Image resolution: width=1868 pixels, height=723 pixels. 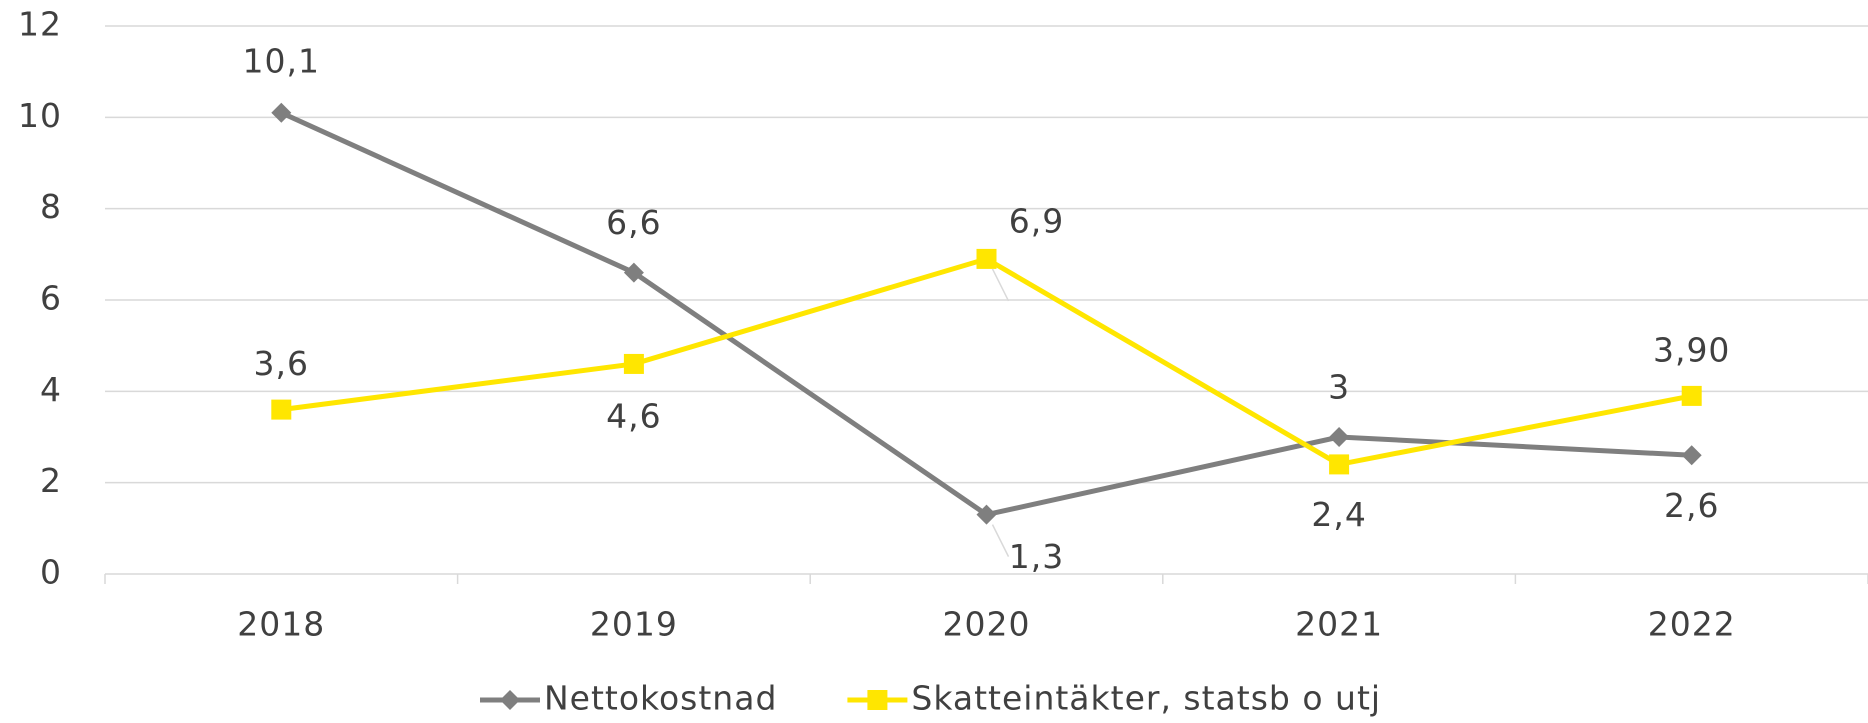 What do you see at coordinates (40, 115) in the screenshot?
I see `y-tick-label: 10` at bounding box center [40, 115].